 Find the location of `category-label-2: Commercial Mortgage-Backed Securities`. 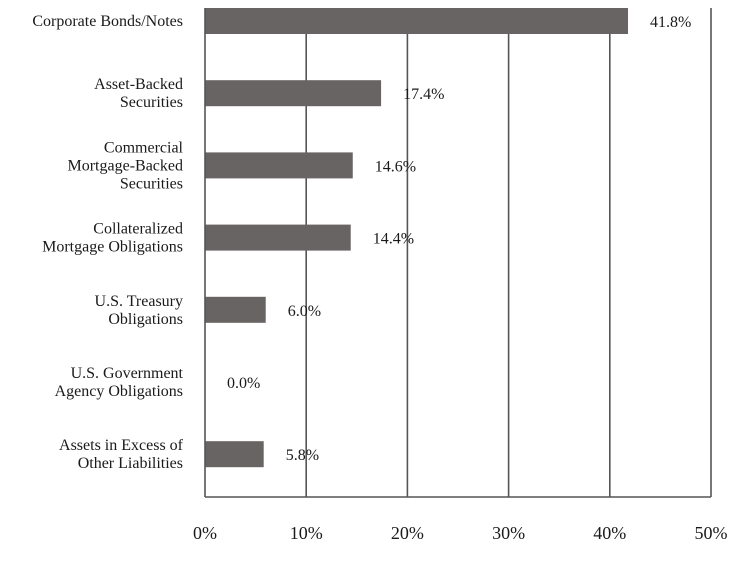

category-label-2: Commercial Mortgage-Backed Securities is located at coordinates (125, 165).